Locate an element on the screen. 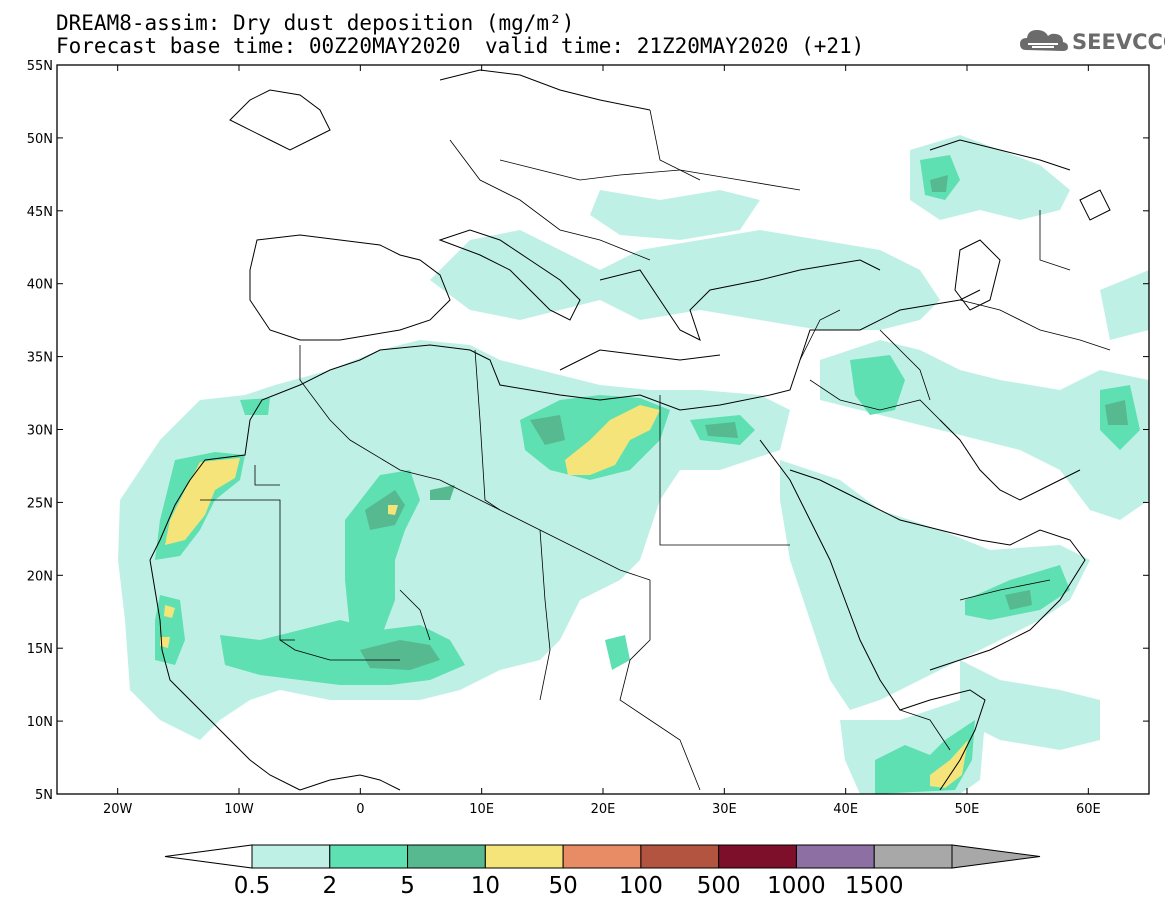  colorbar-label: 50 is located at coordinates (562, 886).